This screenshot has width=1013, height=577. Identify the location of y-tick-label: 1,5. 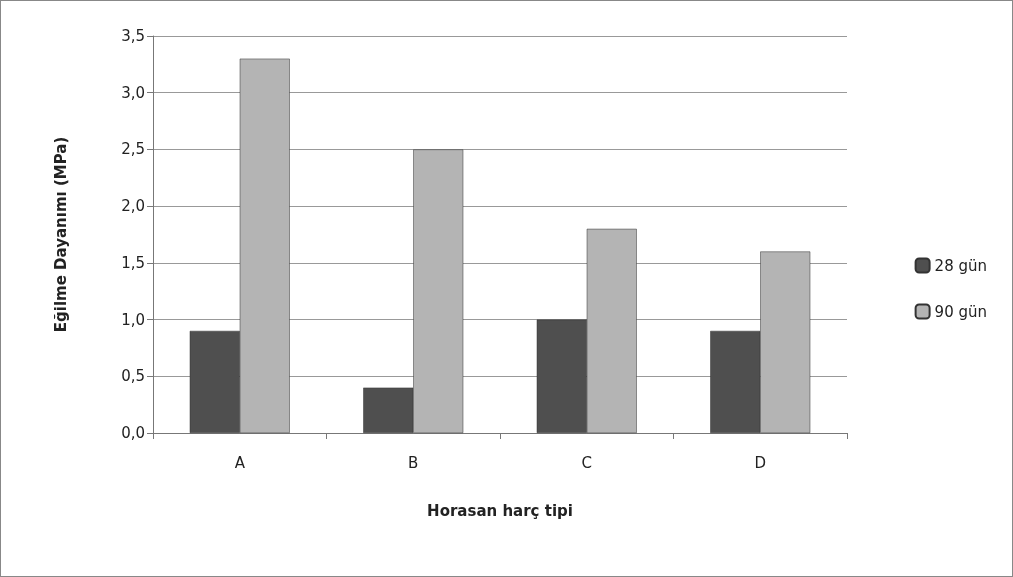
(133, 262).